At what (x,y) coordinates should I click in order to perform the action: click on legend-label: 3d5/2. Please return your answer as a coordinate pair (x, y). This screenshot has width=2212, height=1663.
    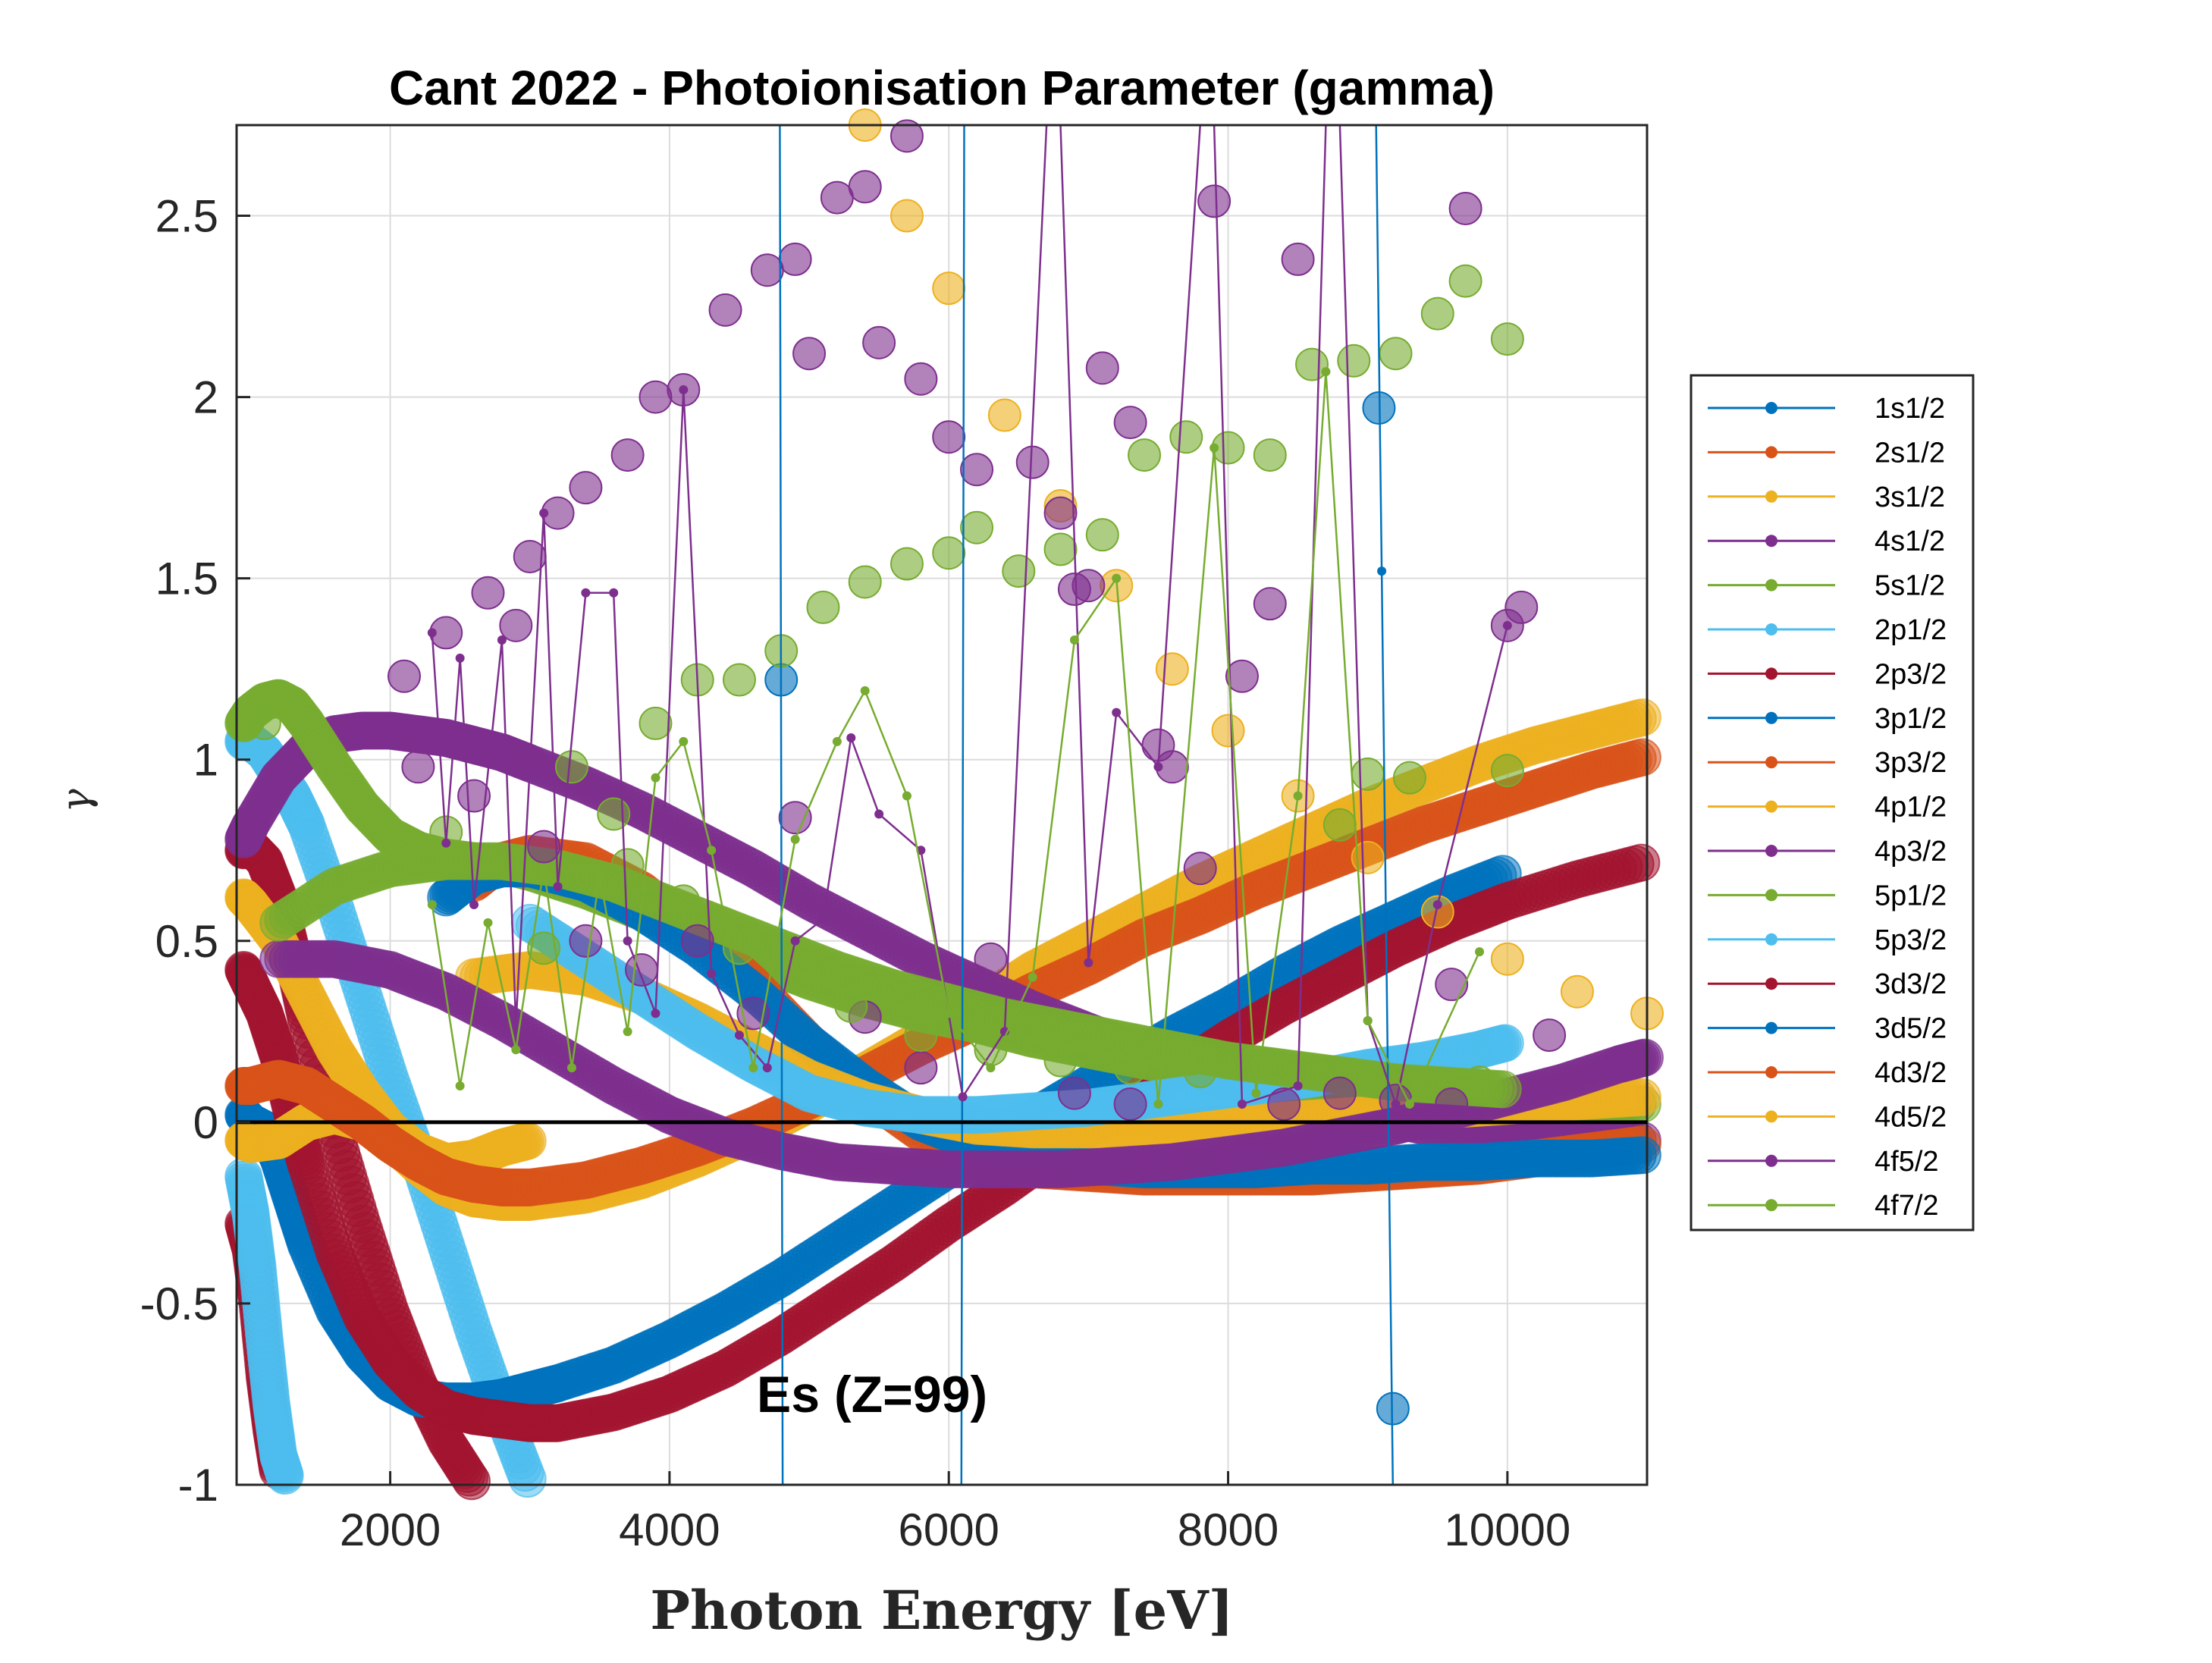
    Looking at the image, I should click on (1911, 1029).